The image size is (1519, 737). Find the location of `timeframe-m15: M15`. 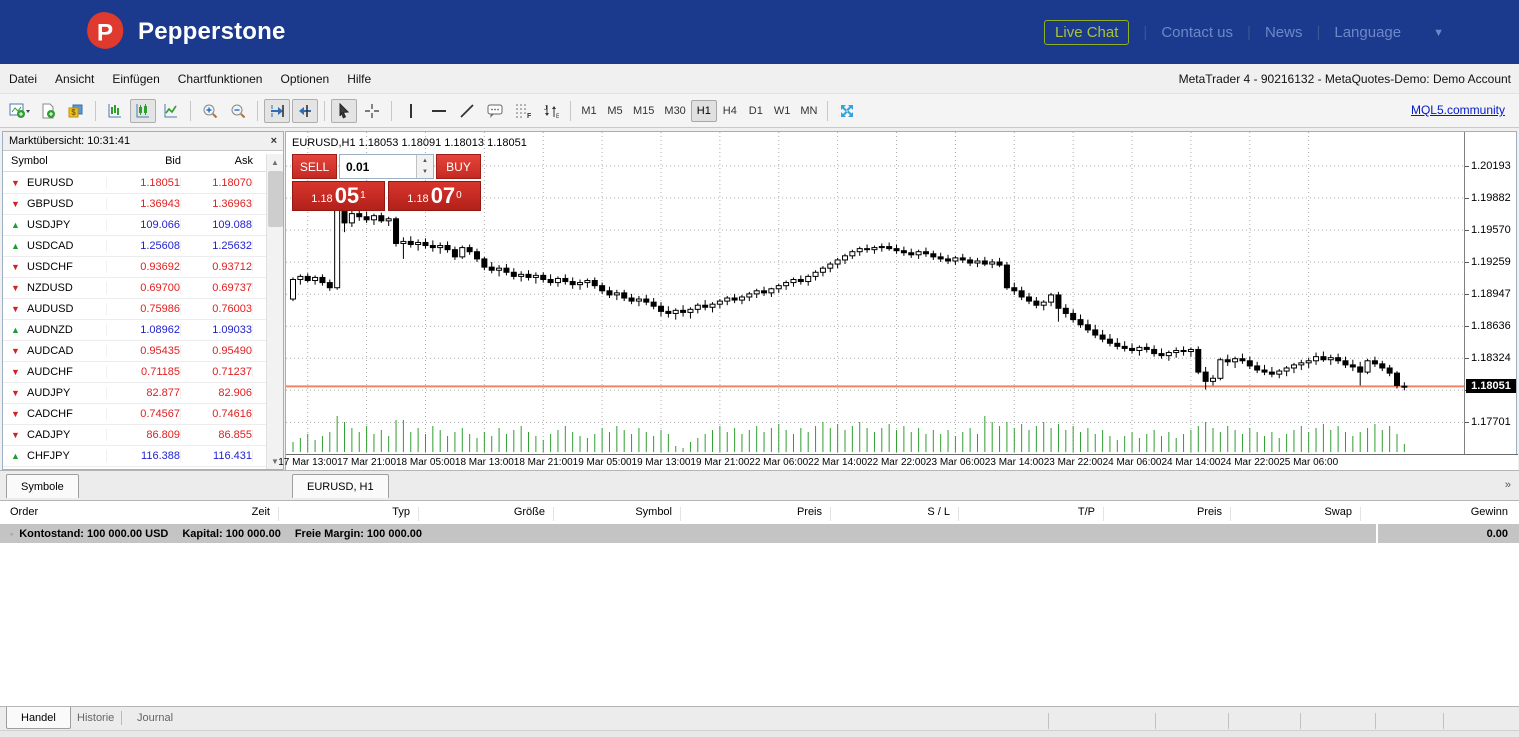

timeframe-m15: M15 is located at coordinates (644, 110).